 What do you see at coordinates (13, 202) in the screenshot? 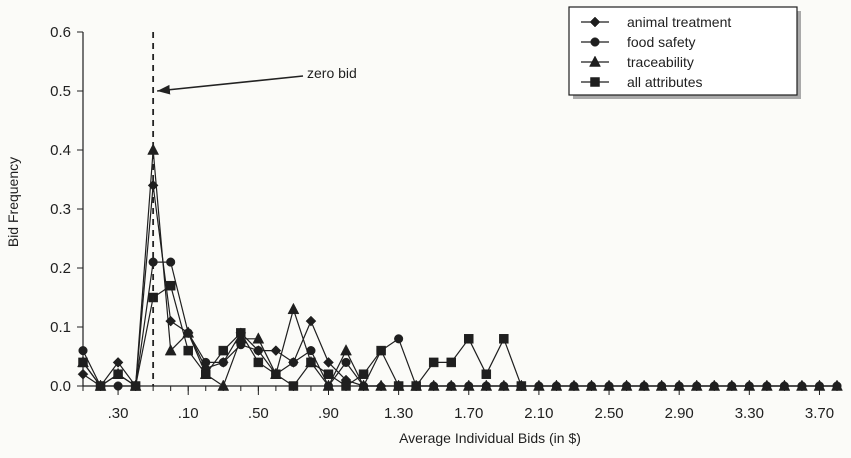
I see `y-axis-label: Bid Frequency` at bounding box center [13, 202].